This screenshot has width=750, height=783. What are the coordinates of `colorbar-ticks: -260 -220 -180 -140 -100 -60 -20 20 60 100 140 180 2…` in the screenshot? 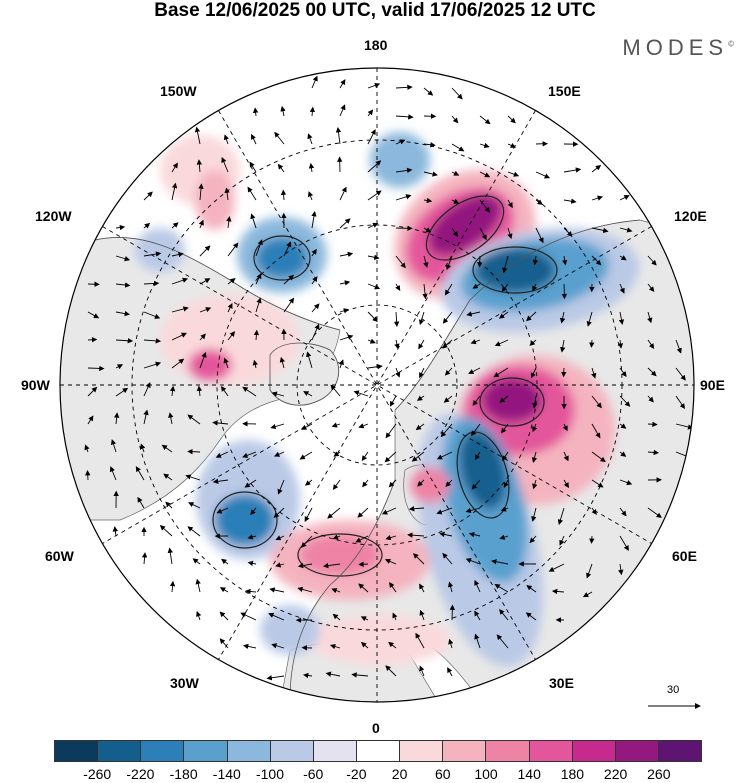 It's located at (378, 774).